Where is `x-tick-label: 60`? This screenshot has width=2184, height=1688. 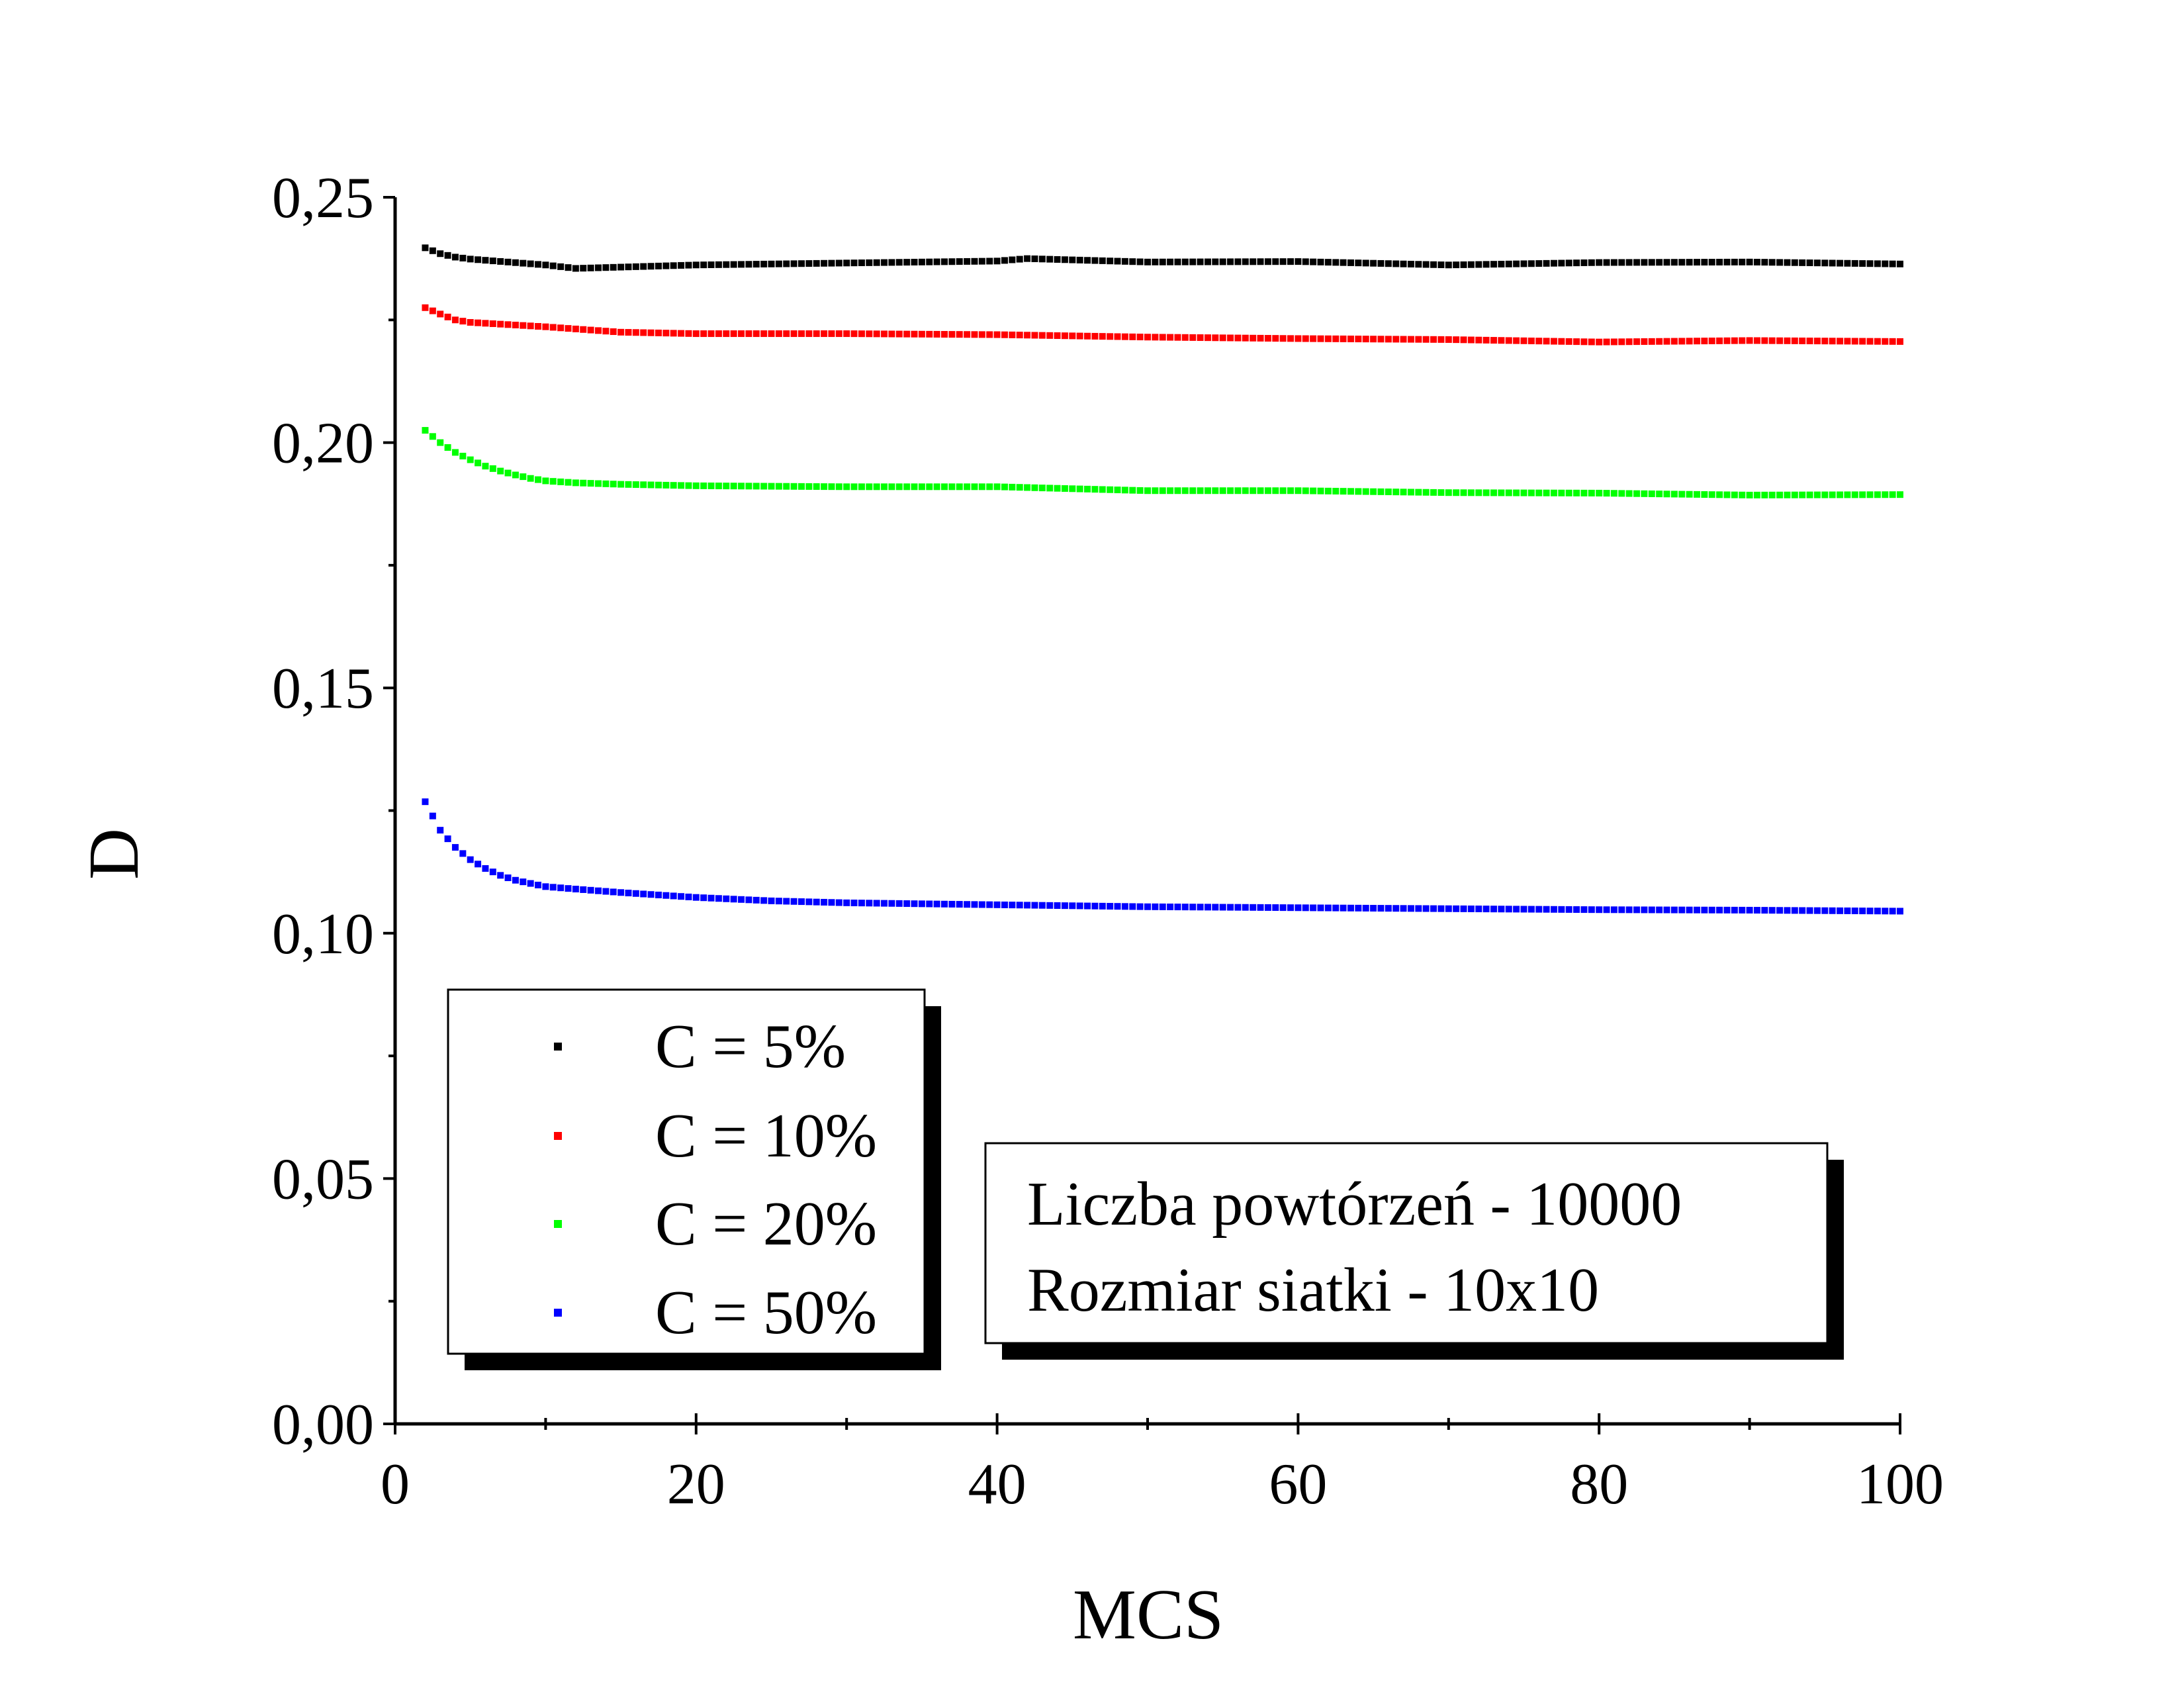
x-tick-label: 60 is located at coordinates (1298, 1484).